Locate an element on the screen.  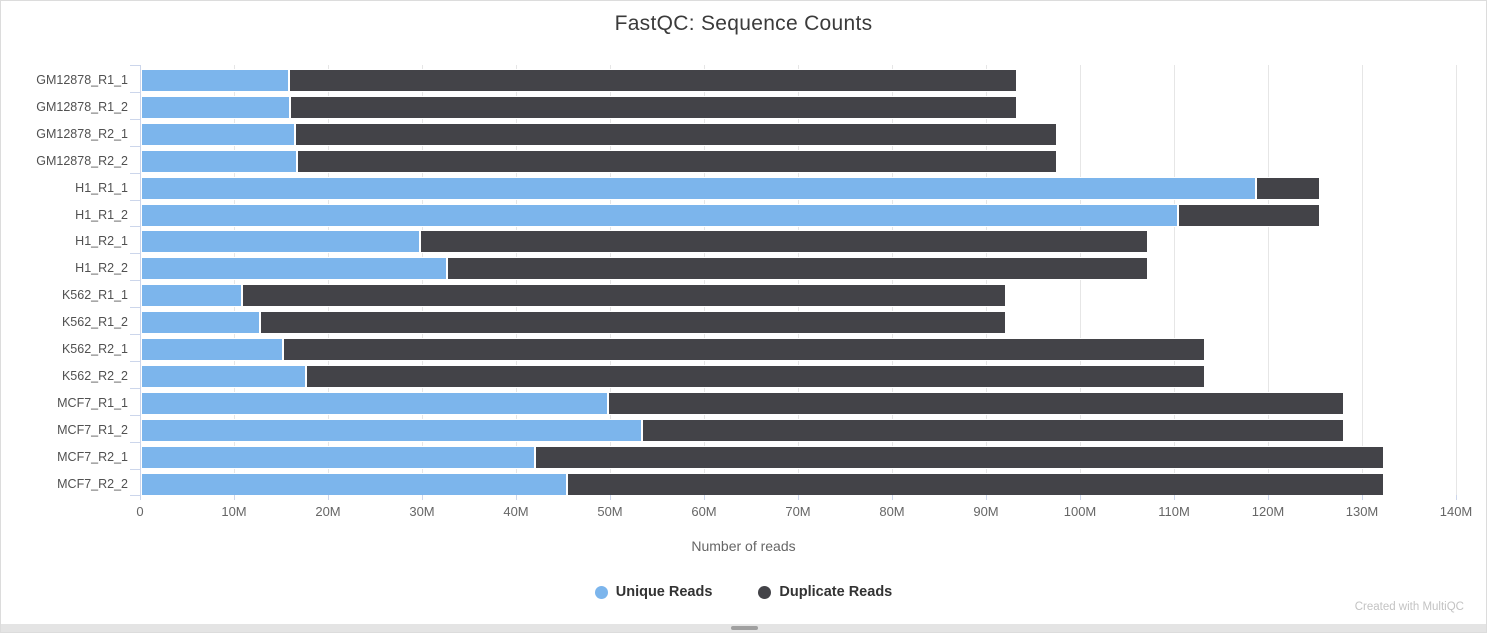
x-tick-label-110m: 110M is located at coordinates (1174, 512).